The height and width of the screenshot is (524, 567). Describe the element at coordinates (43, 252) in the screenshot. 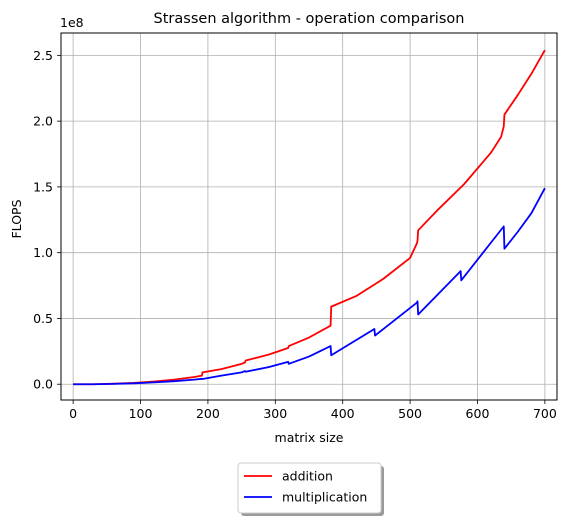

I see `y-tick-label: 1.0` at that location.